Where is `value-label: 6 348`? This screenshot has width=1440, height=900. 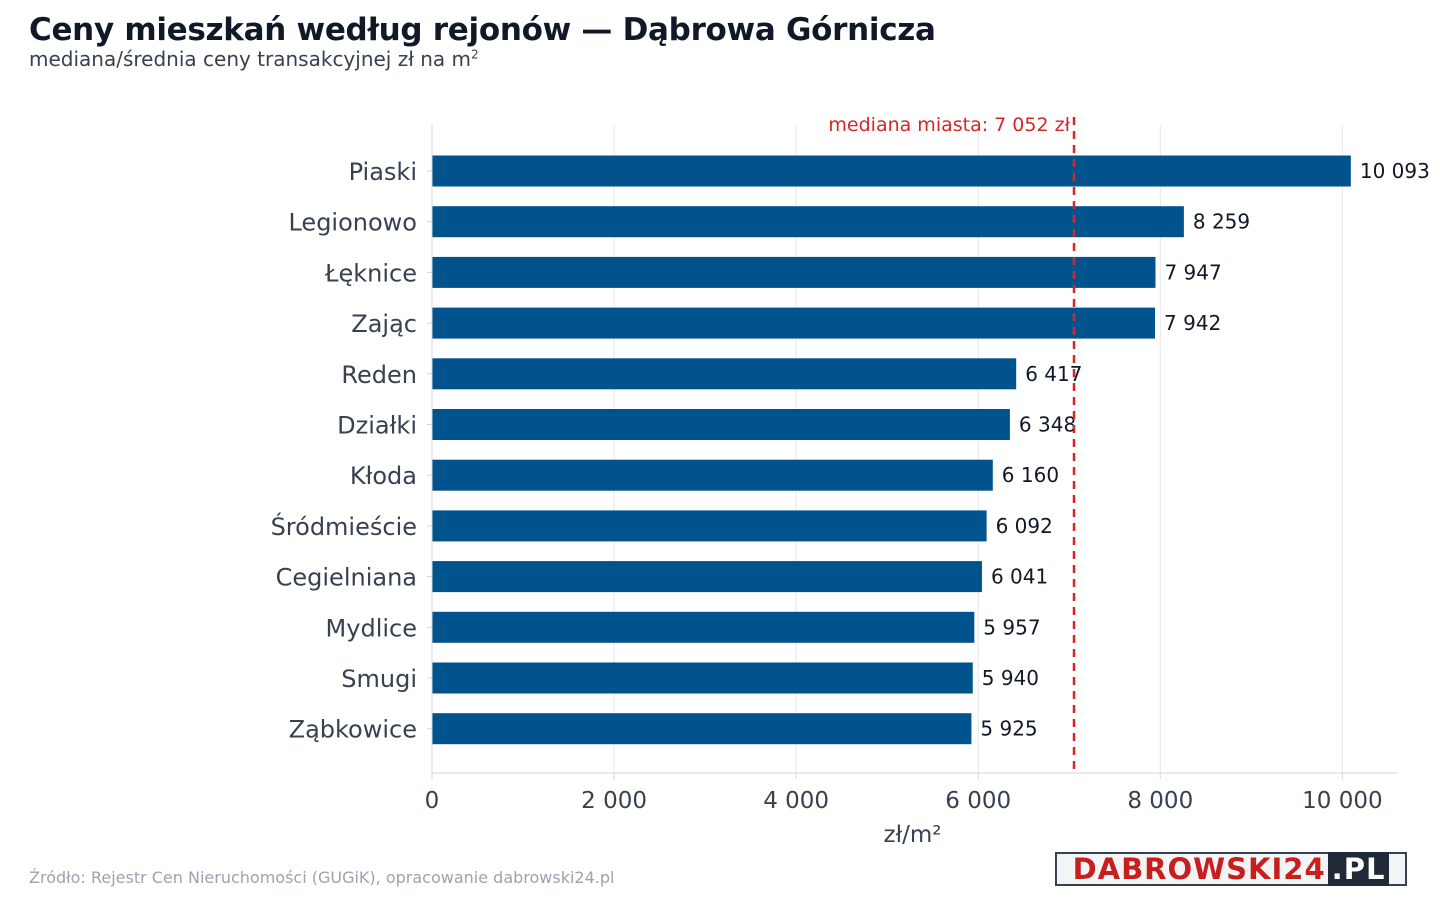
value-label: 6 348 is located at coordinates (1047, 425).